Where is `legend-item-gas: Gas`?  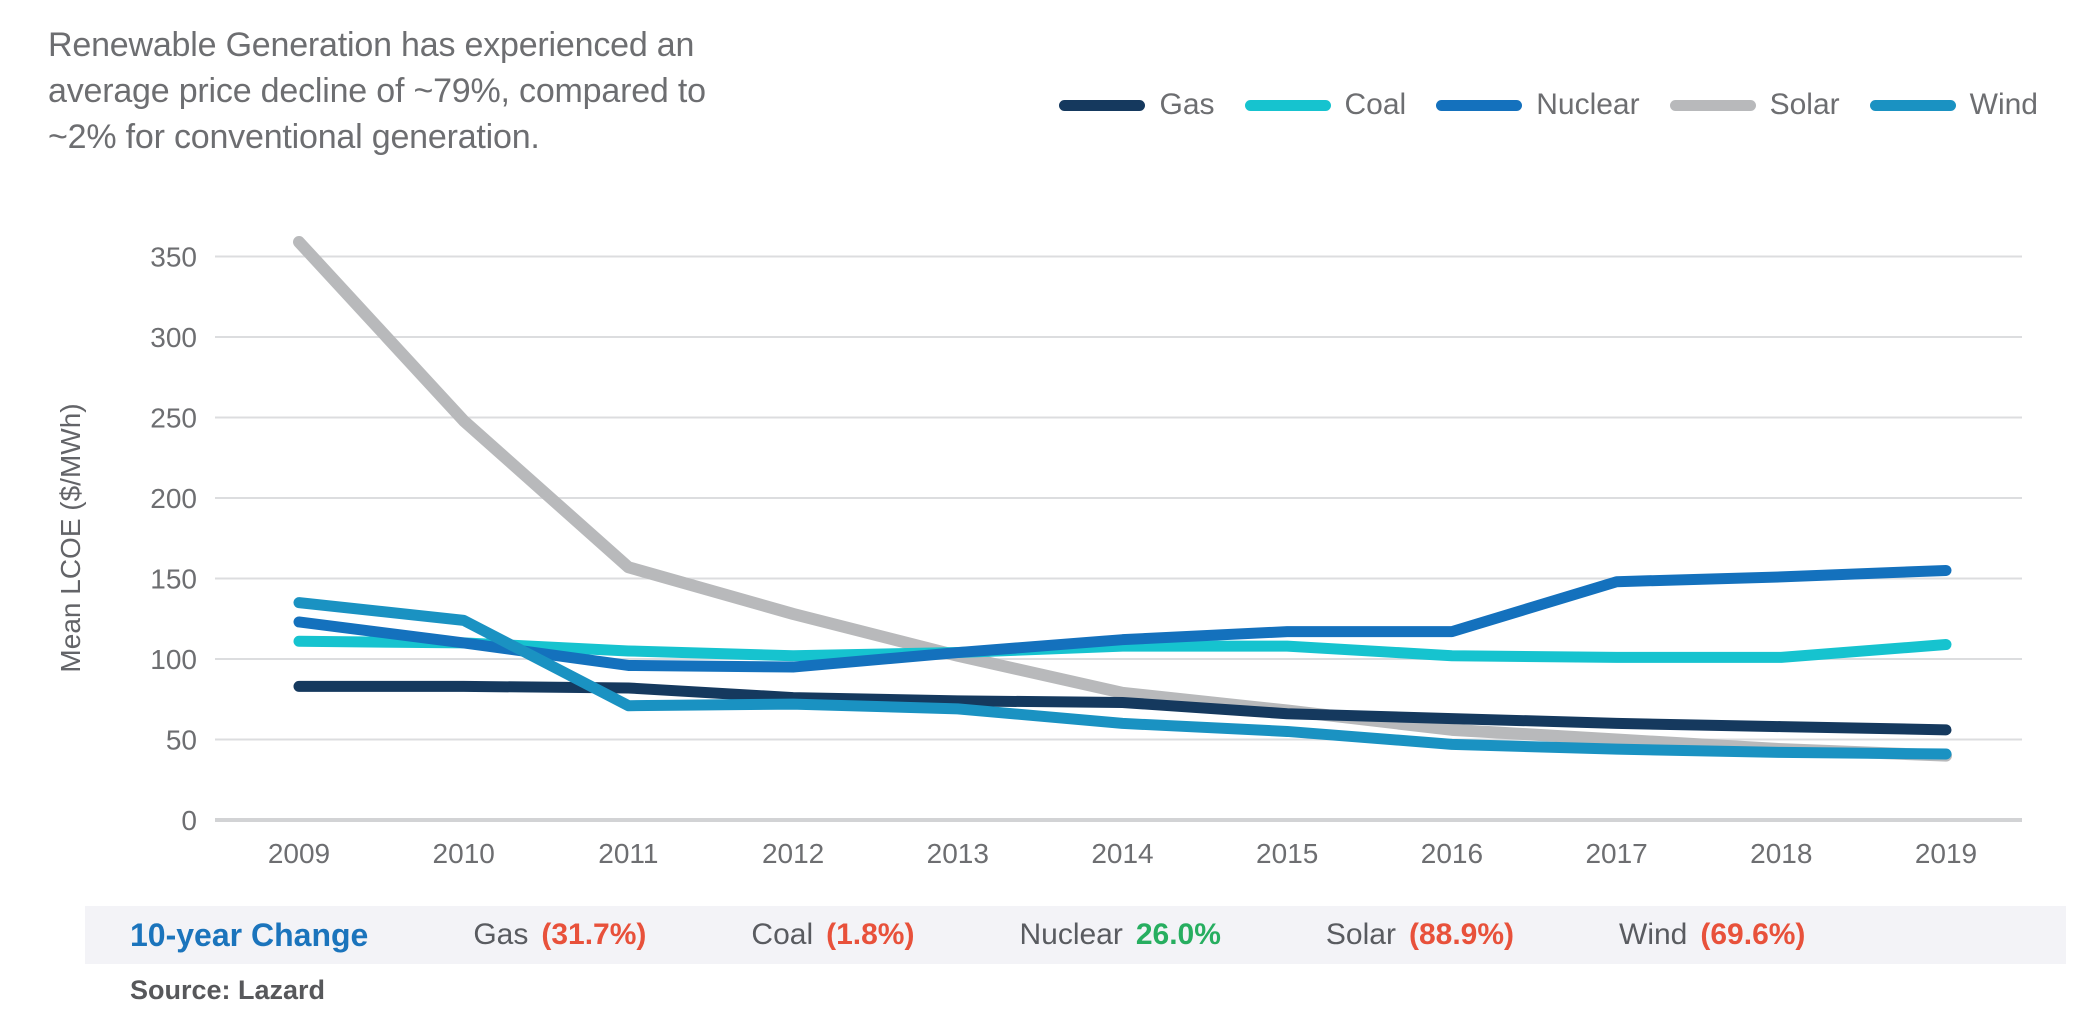
legend-item-gas: Gas is located at coordinates (1137, 105).